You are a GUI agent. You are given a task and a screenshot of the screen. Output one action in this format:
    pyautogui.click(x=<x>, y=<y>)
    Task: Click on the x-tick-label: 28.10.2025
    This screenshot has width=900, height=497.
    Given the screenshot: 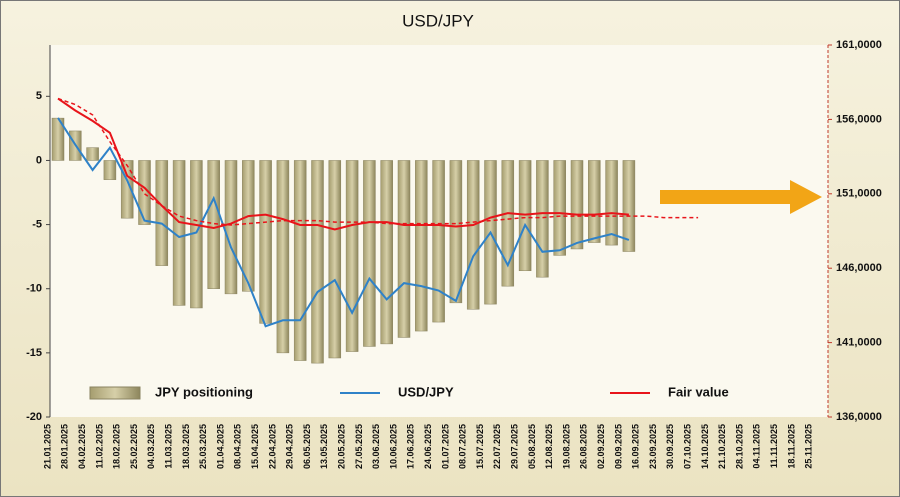 What is the action you would take?
    pyautogui.click(x=739, y=446)
    